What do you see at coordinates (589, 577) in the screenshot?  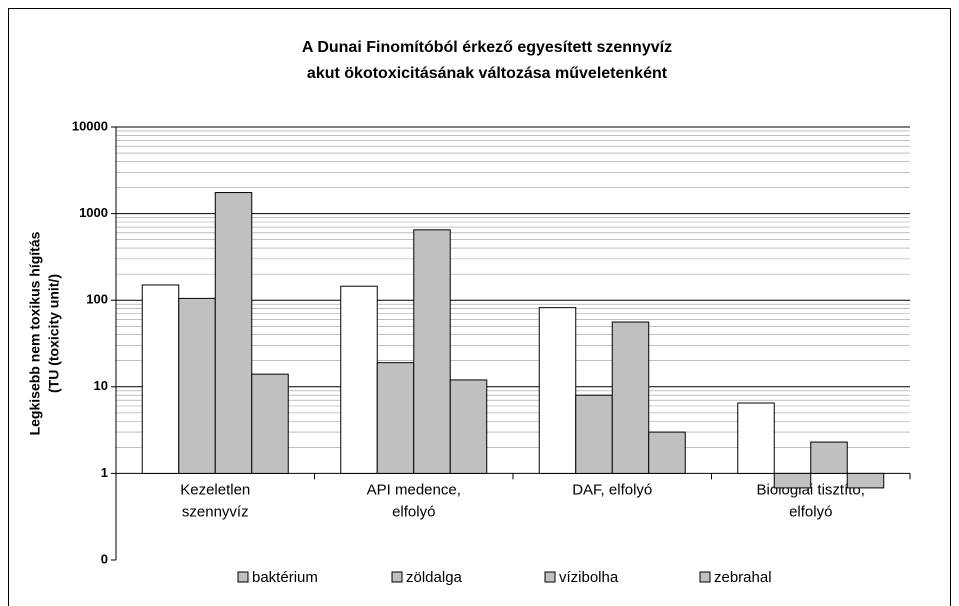 I see `legend-label: vízibolha` at bounding box center [589, 577].